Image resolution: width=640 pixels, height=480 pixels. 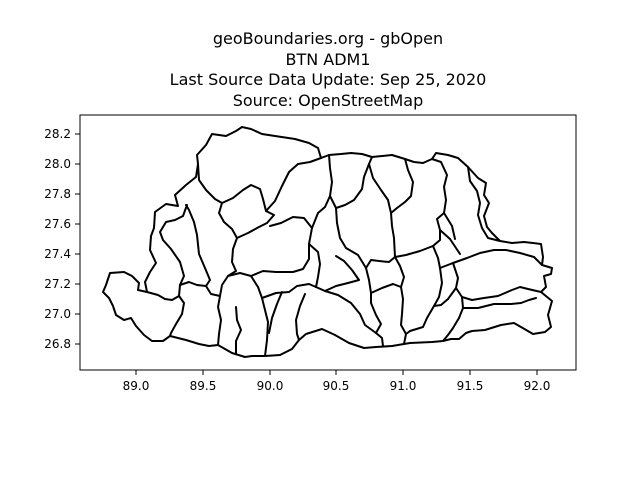 I want to click on x-tick-label: 90.5, so click(x=336, y=386).